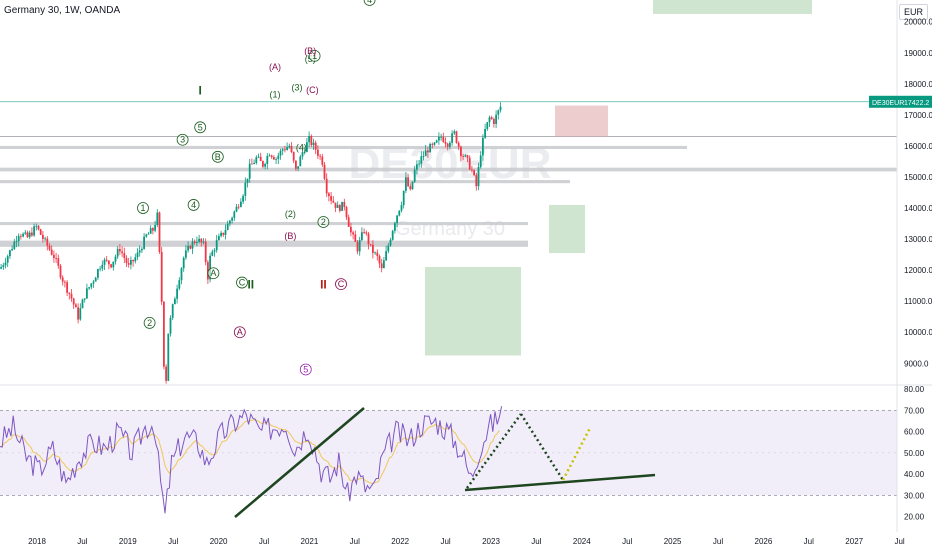 This screenshot has height=550, width=932. Describe the element at coordinates (913, 12) in the screenshot. I see `currency-box: EUR` at that location.